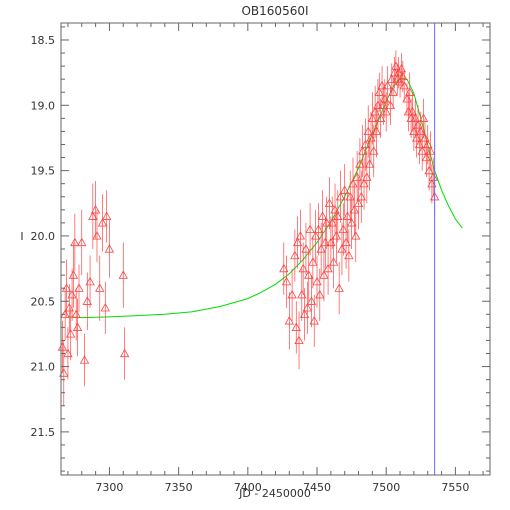  What do you see at coordinates (43, 301) in the screenshot?
I see `y-tick-label: 20.5` at bounding box center [43, 301].